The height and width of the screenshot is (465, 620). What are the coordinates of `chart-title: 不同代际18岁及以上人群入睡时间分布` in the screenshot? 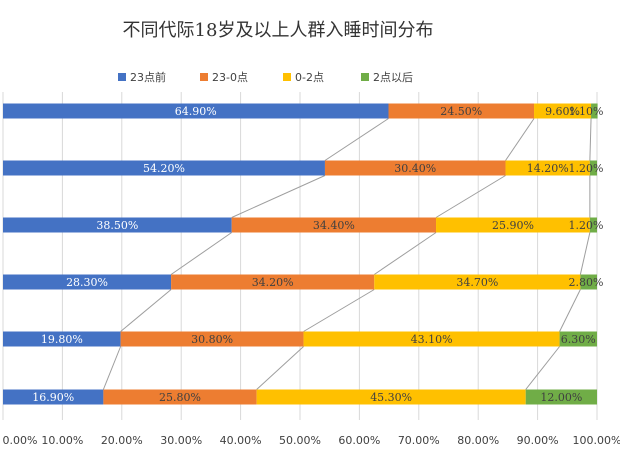 It's located at (278, 30).